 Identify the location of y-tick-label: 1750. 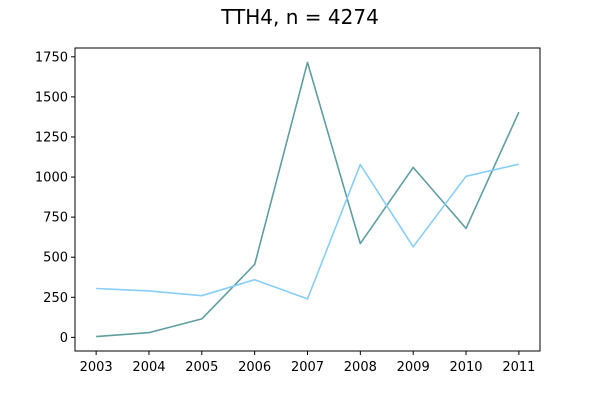
(51, 57).